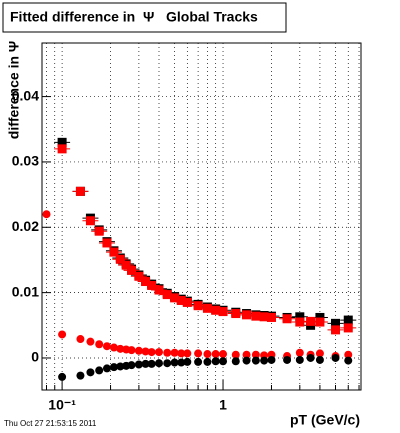 The image size is (400, 433). Describe the element at coordinates (62, 405) in the screenshot. I see `x-tick-label: 10⁻¹` at that location.